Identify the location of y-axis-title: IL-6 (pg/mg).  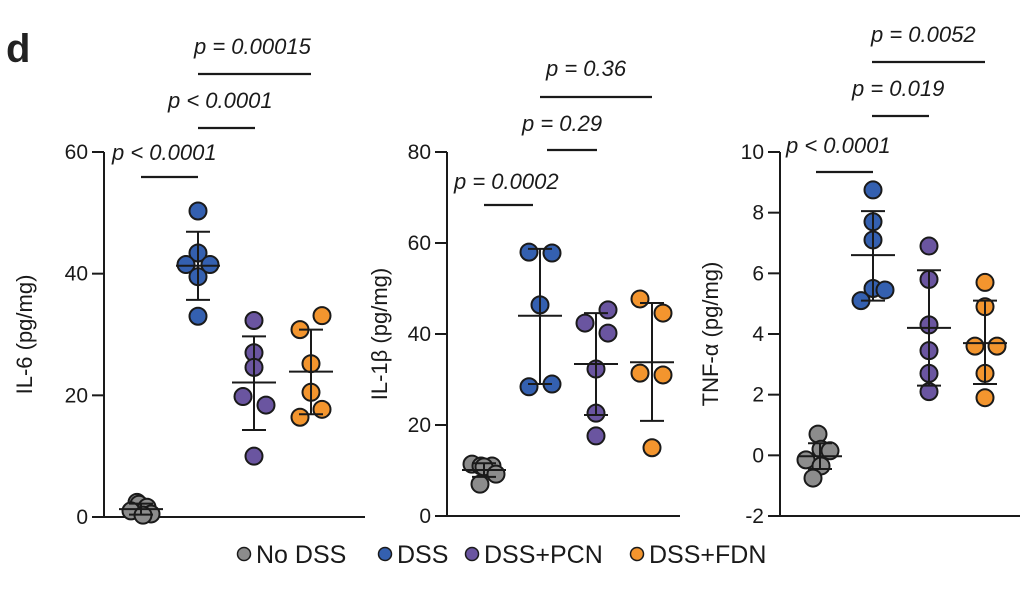
(24, 335).